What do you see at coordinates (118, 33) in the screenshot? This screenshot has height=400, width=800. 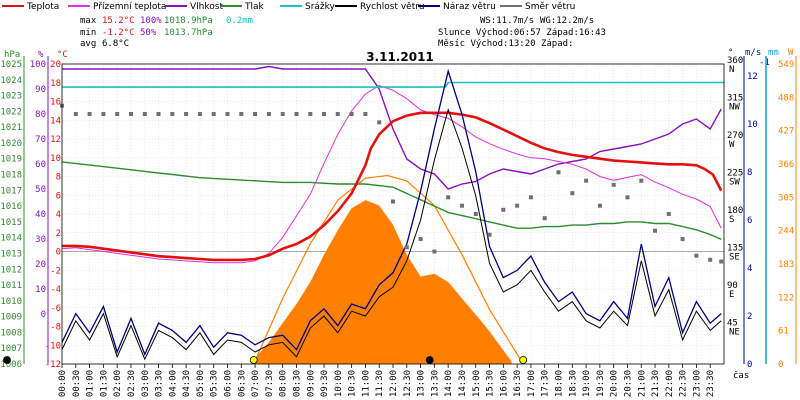 I see `min-temp: -1.2°C` at bounding box center [118, 33].